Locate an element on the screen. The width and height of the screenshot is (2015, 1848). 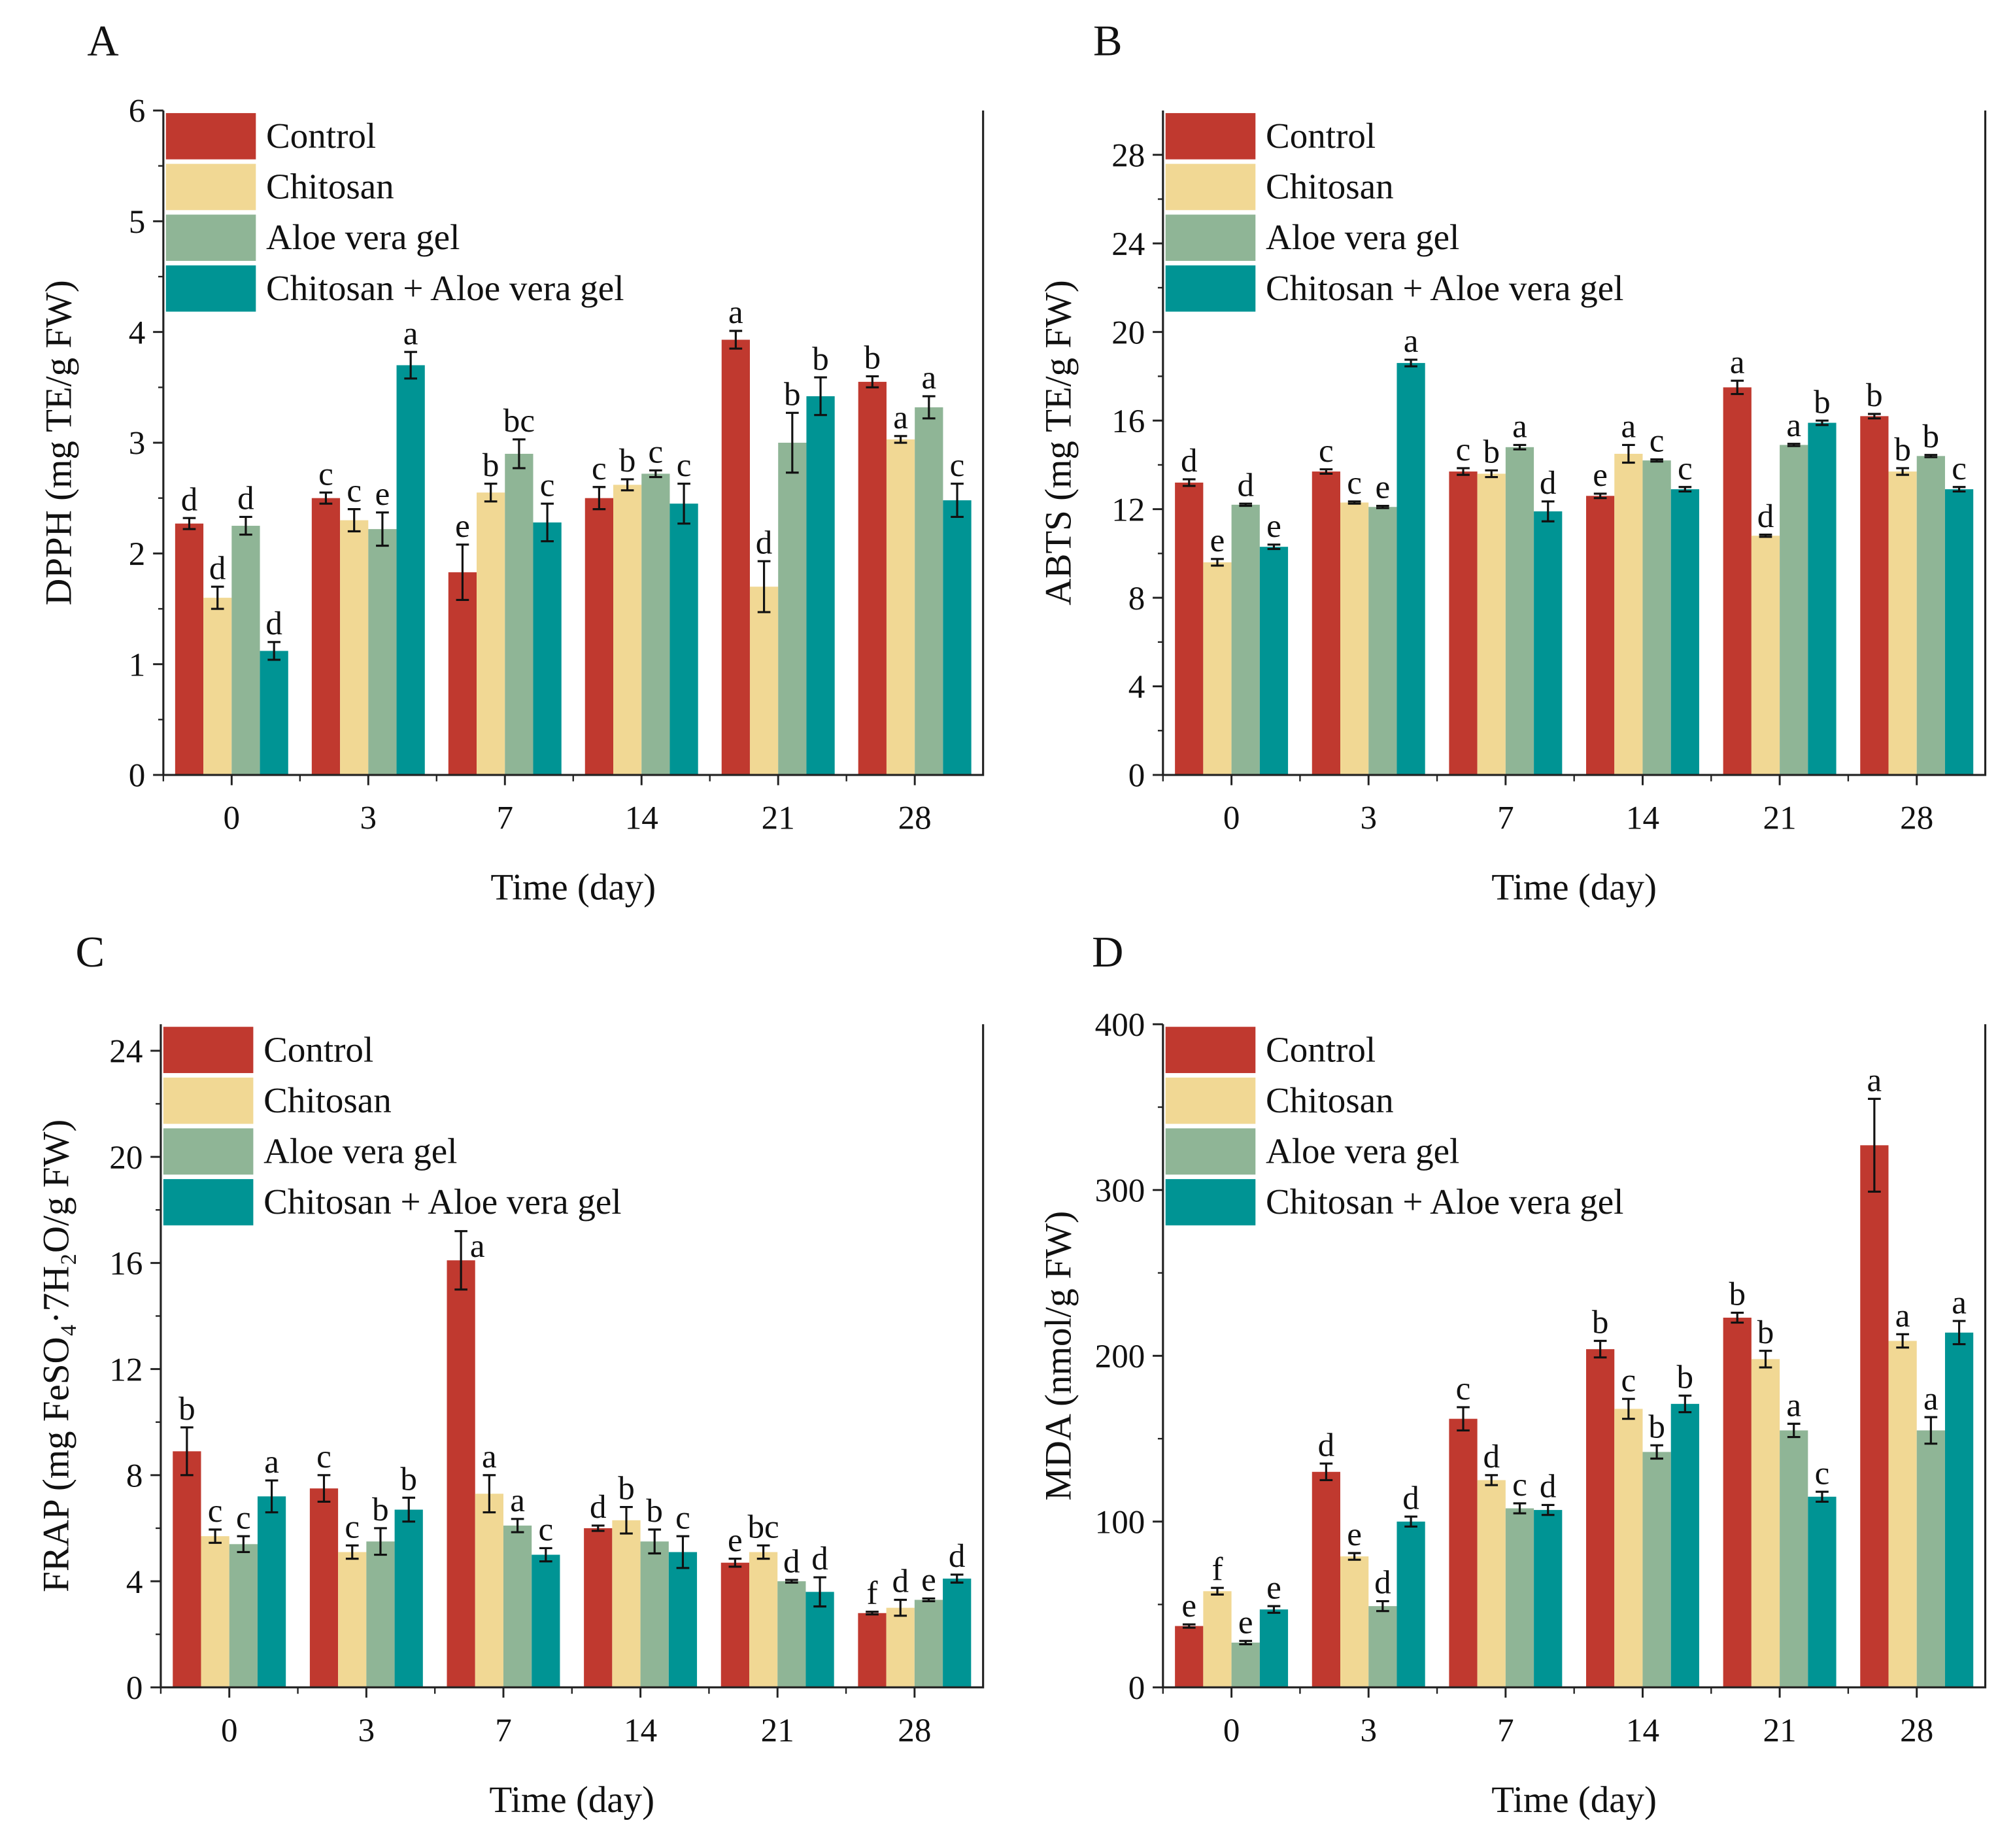
y-tick-label: 28 is located at coordinates (1128, 155).